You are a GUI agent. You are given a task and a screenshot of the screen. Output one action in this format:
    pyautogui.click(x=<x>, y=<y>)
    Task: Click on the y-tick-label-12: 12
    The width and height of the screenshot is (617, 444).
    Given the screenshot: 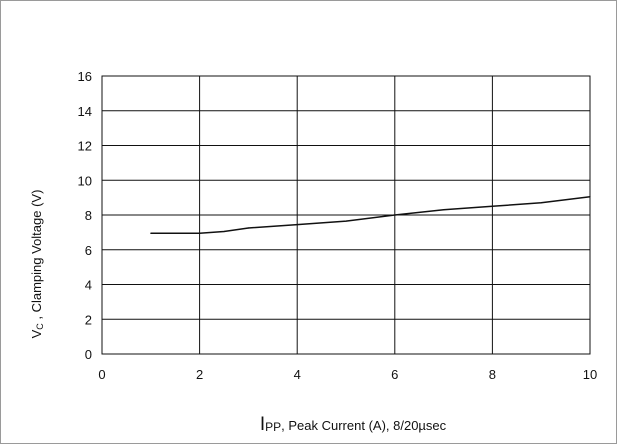 What is the action you would take?
    pyautogui.click(x=85, y=146)
    